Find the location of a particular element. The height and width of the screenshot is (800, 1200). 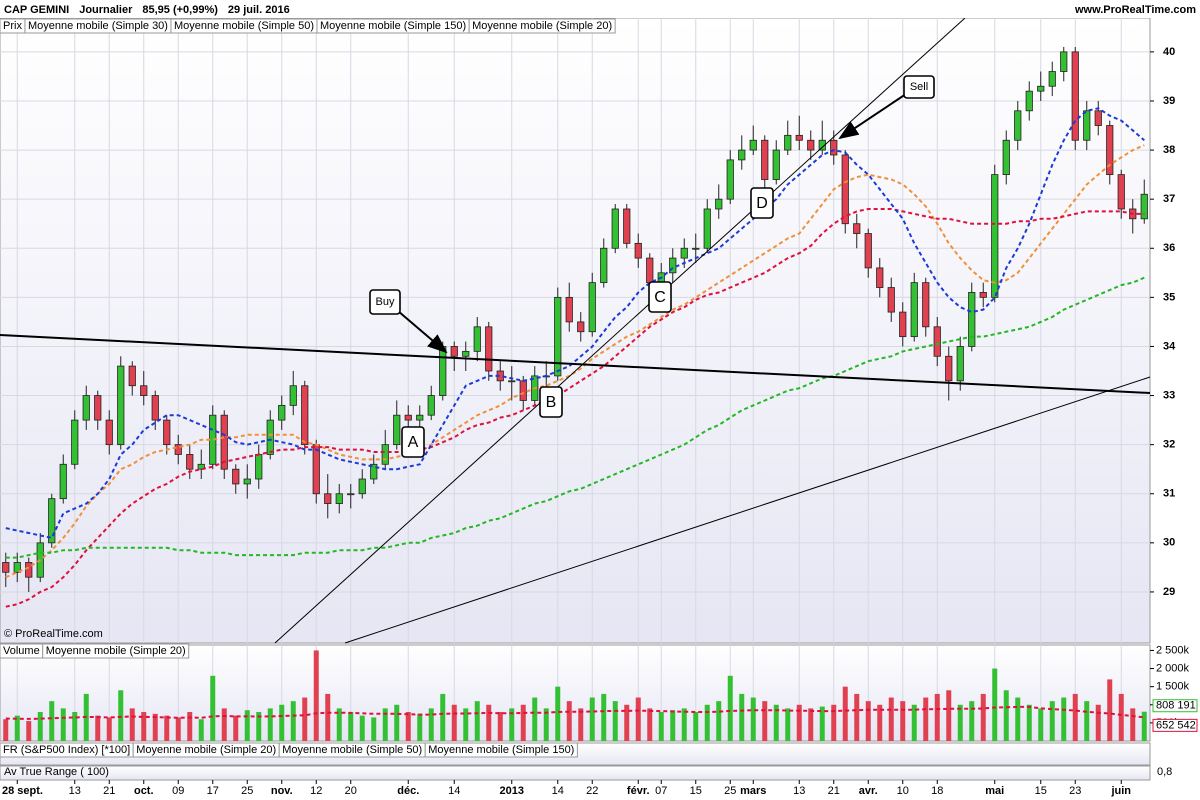

annotation: A is located at coordinates (413, 442).